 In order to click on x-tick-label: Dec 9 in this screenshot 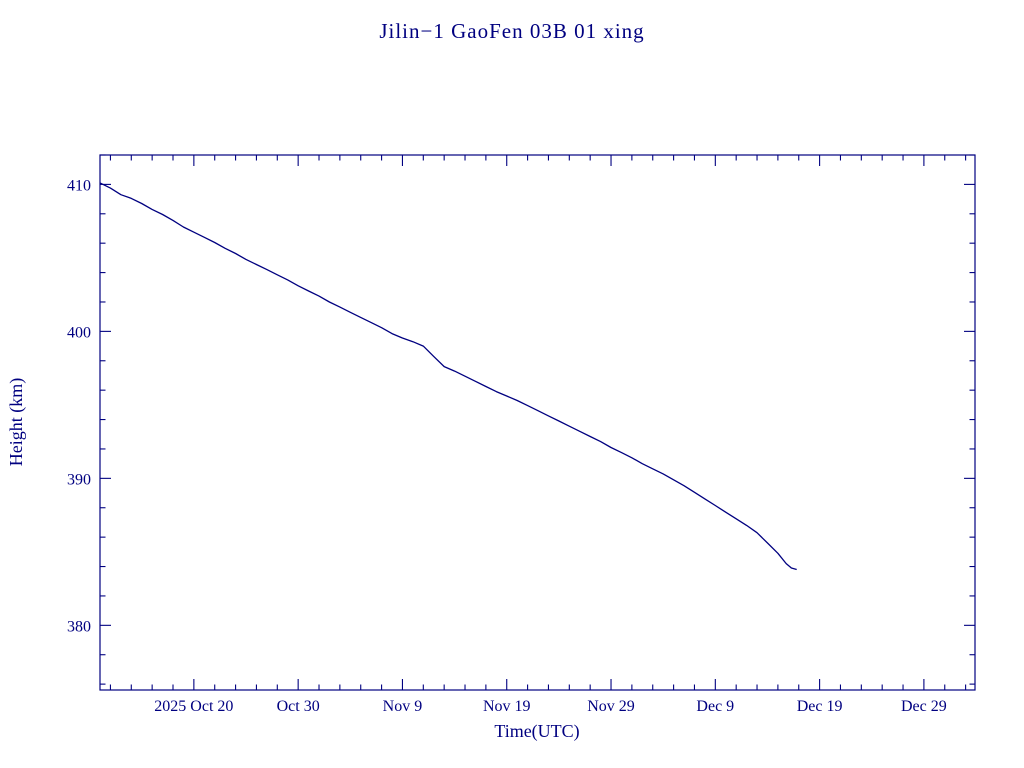, I will do `click(715, 706)`.